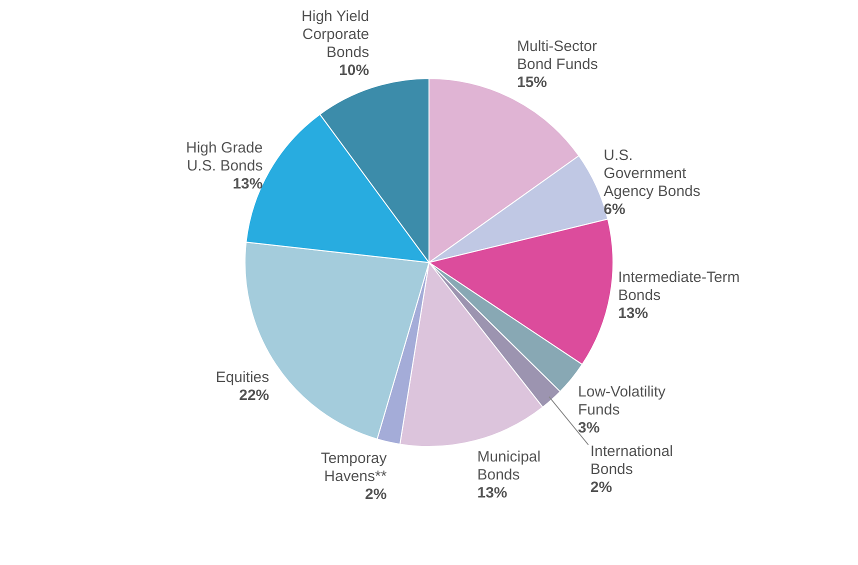 The width and height of the screenshot is (858, 565). Describe the element at coordinates (631, 460) in the screenshot. I see `slice-label: International Bonds` at that location.